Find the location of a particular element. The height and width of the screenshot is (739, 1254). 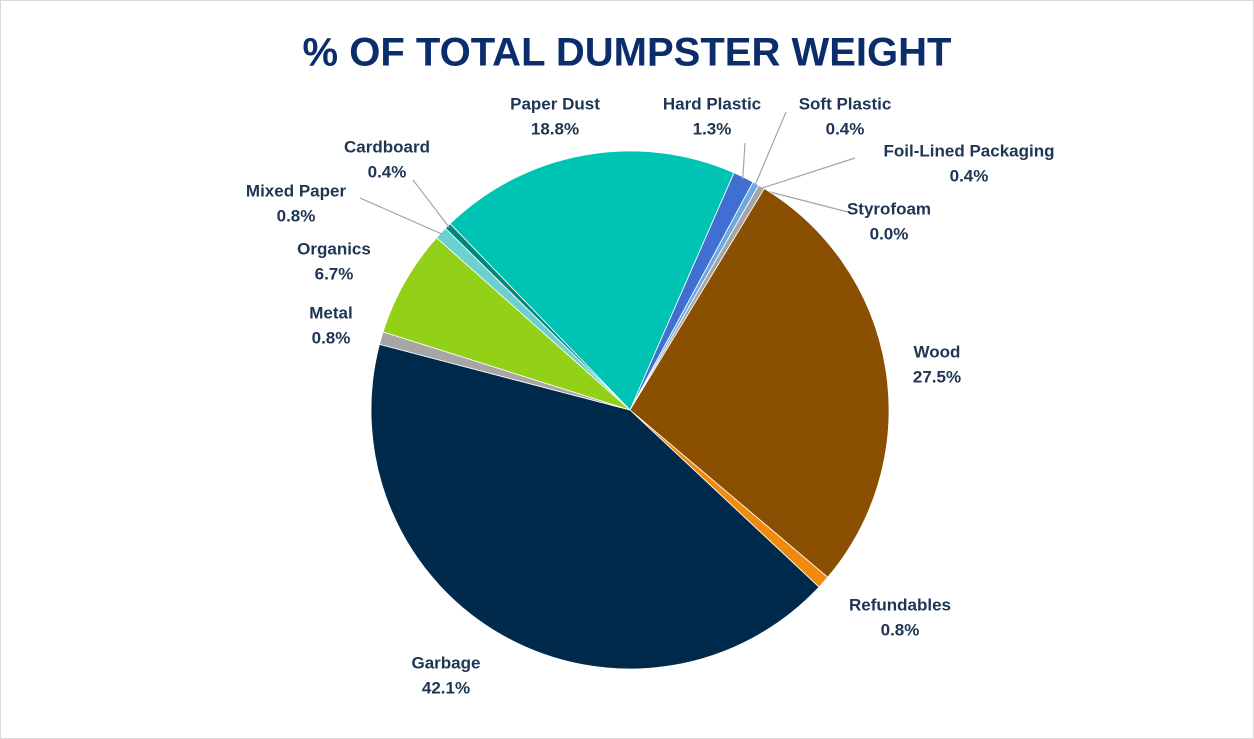

slice-label-value: 27.5% is located at coordinates (937, 376).